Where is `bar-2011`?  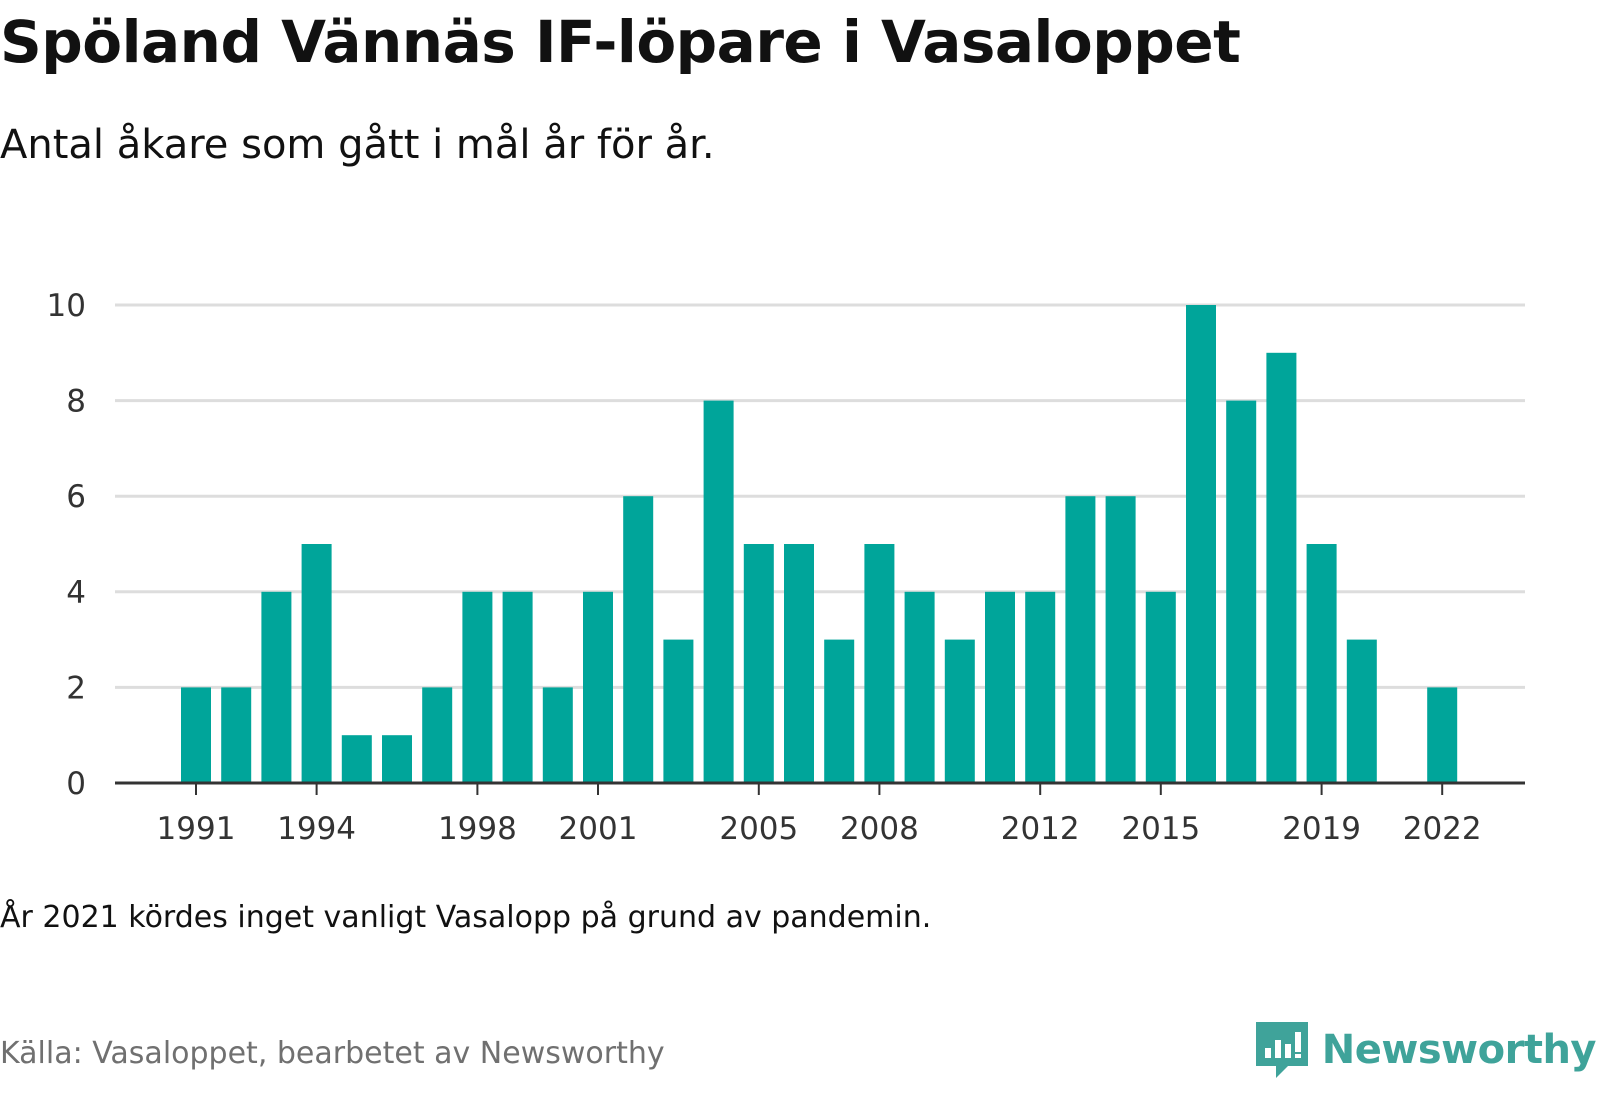 bar-2011 is located at coordinates (1000, 687).